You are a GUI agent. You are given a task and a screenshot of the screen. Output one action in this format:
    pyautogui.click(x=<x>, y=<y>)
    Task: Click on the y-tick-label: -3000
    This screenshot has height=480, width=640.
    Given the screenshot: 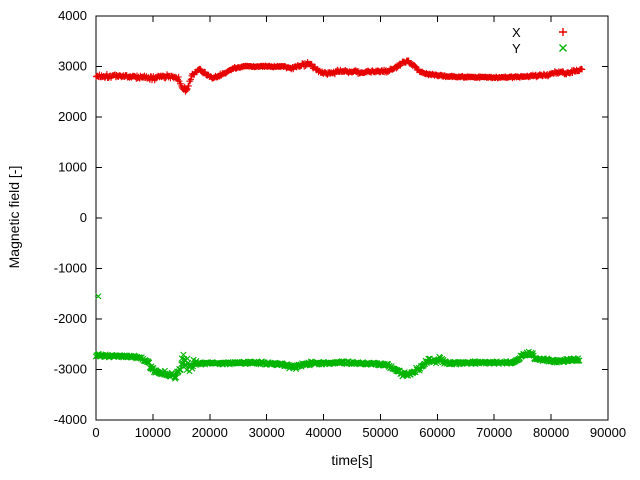 What is the action you would take?
    pyautogui.click(x=70, y=369)
    